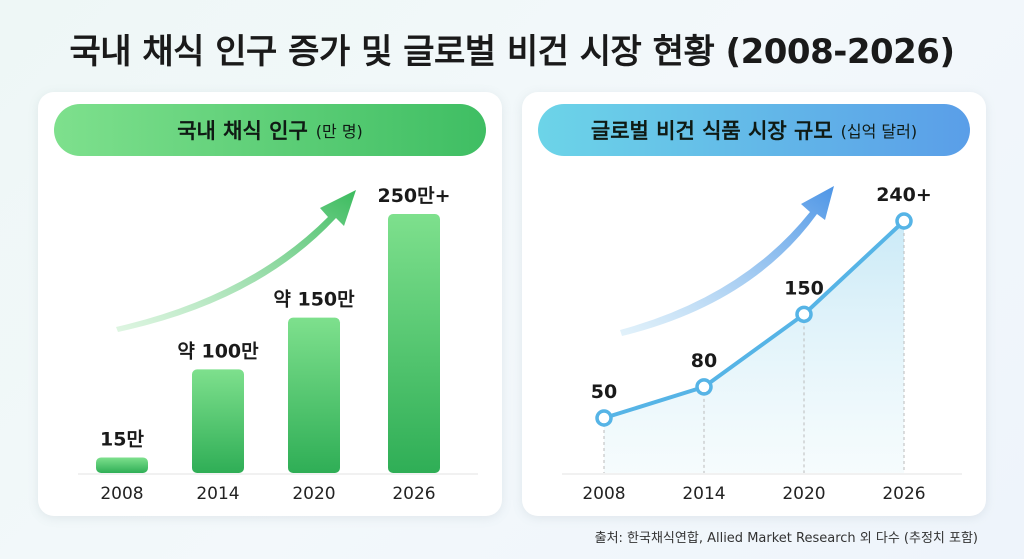  I want to click on bar-2008, so click(122, 465).